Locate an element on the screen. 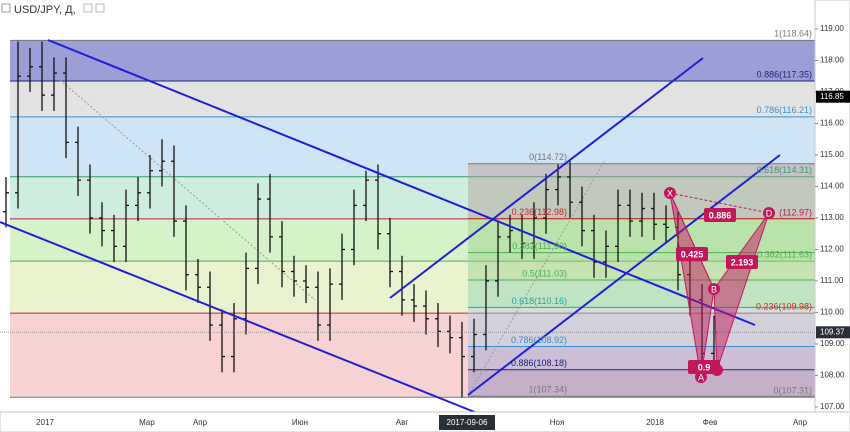 The height and width of the screenshot is (432, 850). ratio-label: 2.193 is located at coordinates (742, 262).